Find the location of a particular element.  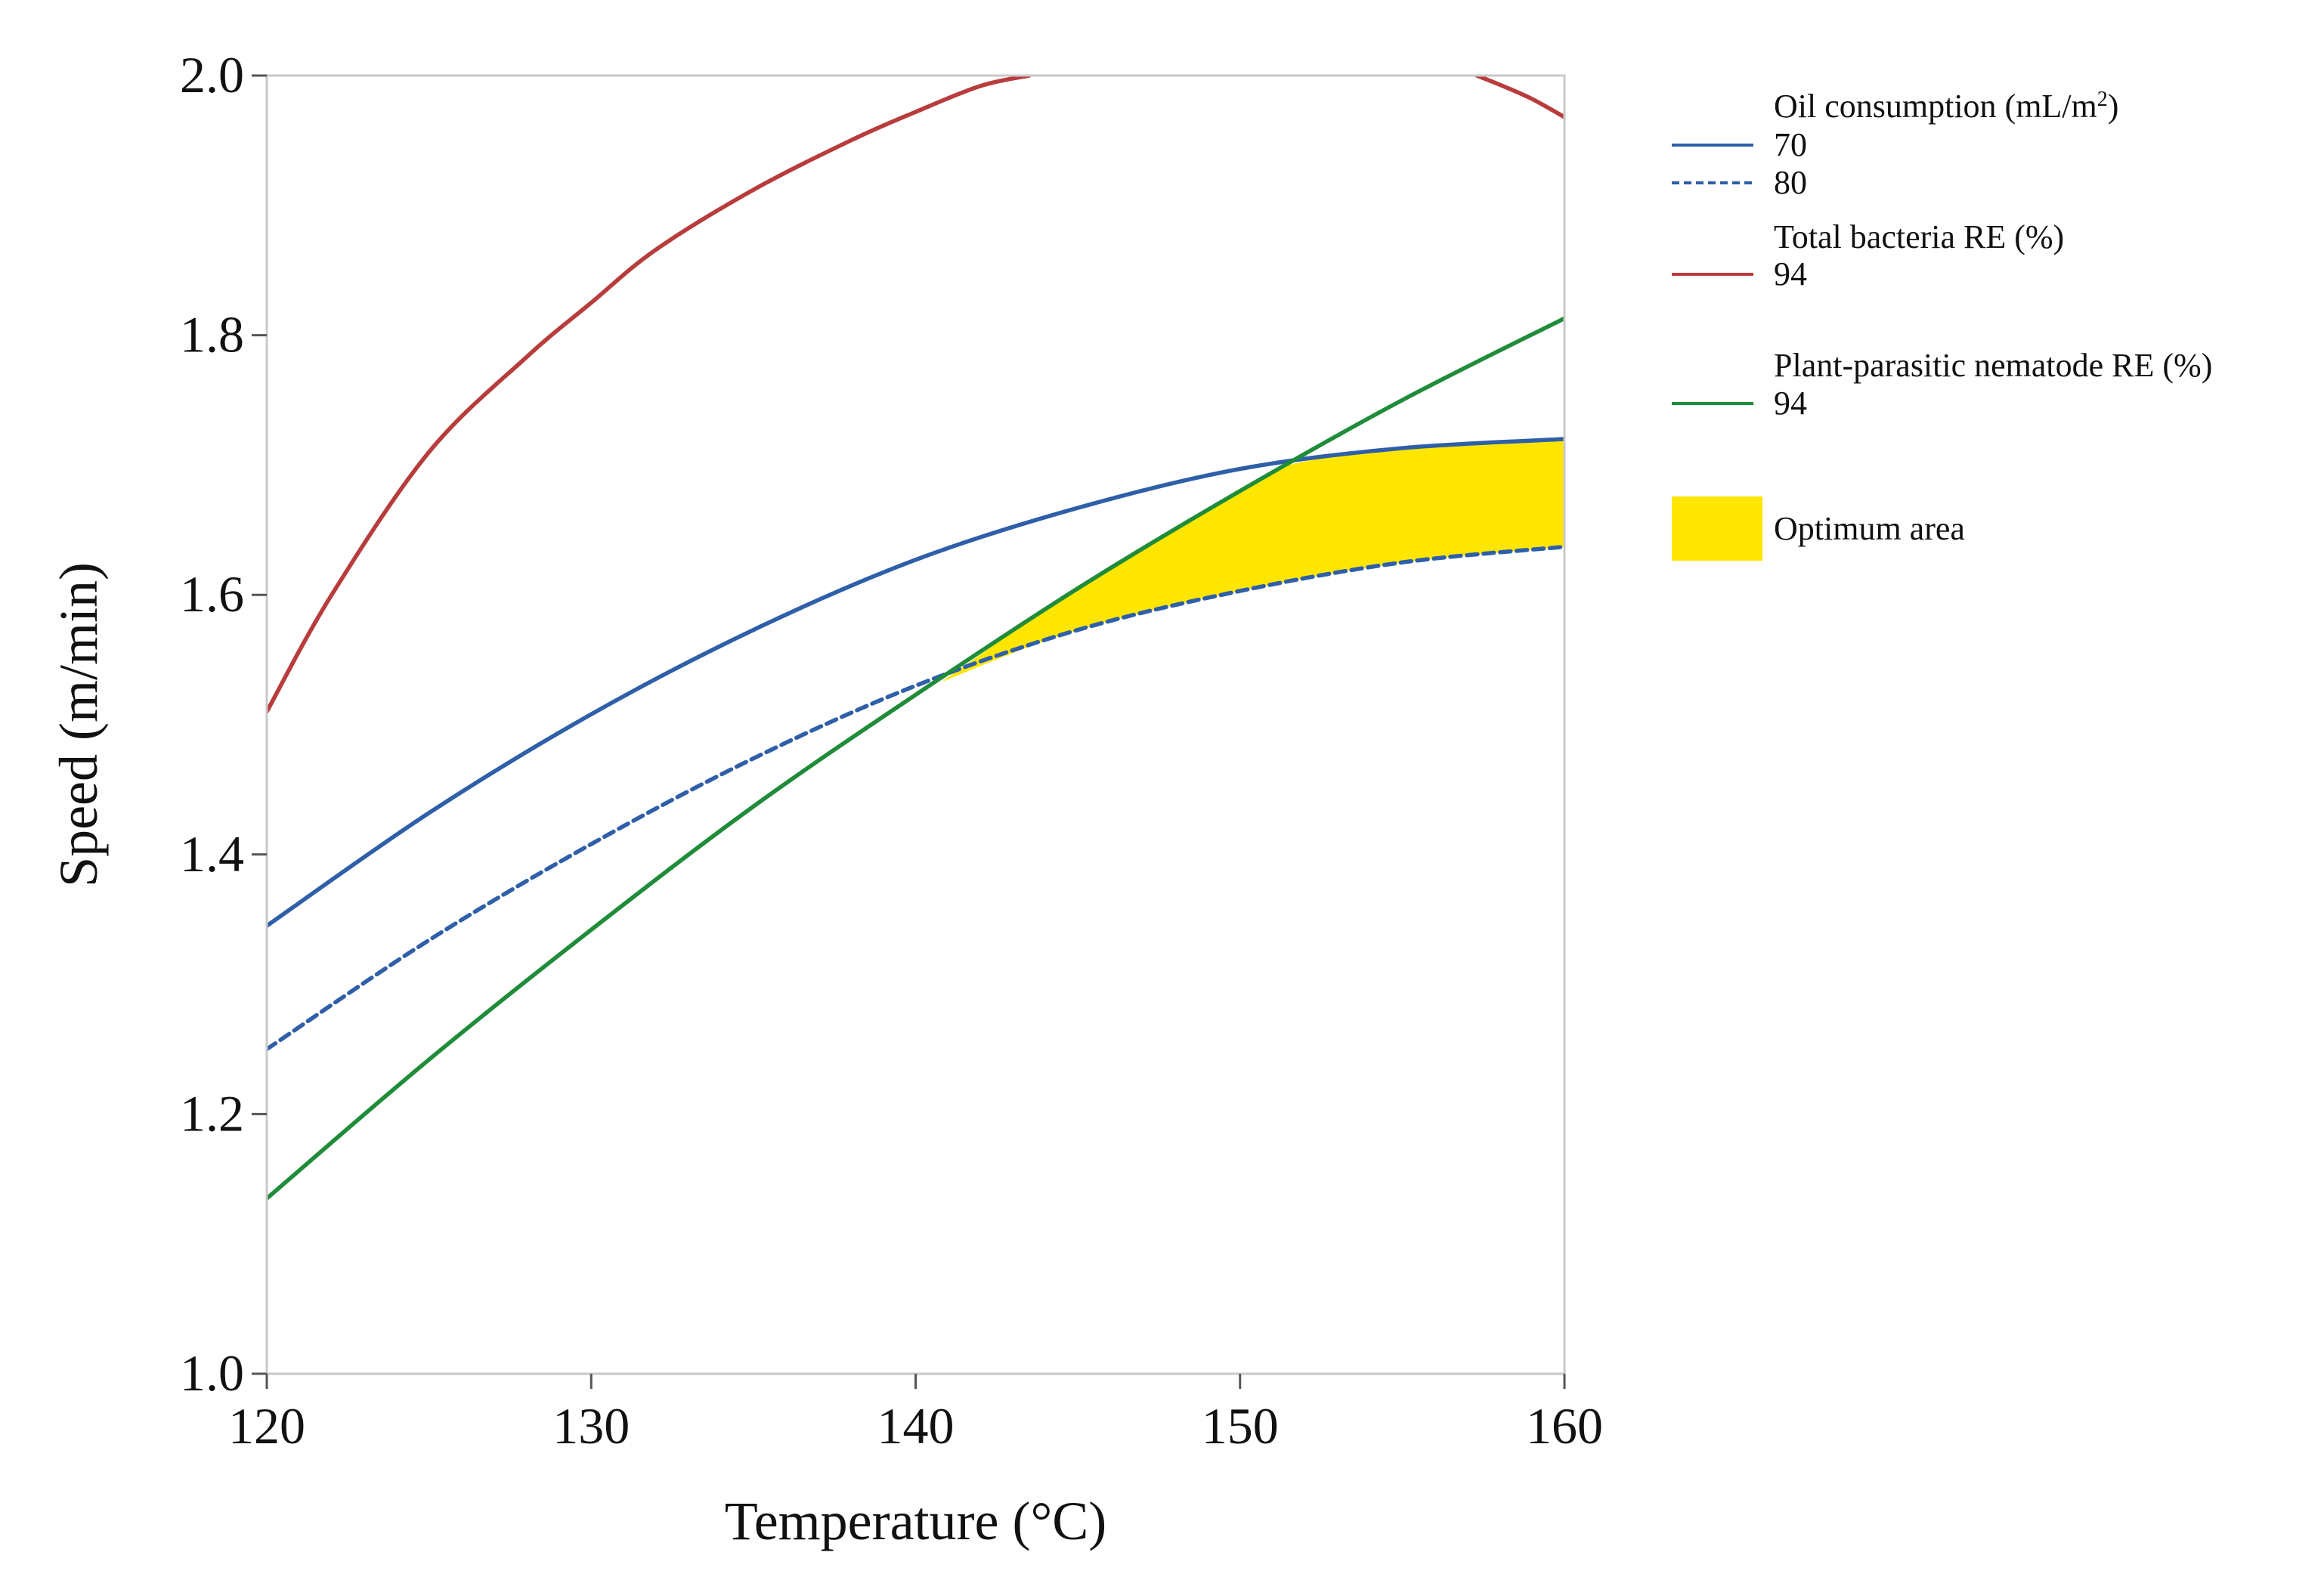

legend-optimum-label: Optimum area is located at coordinates (1869, 528).